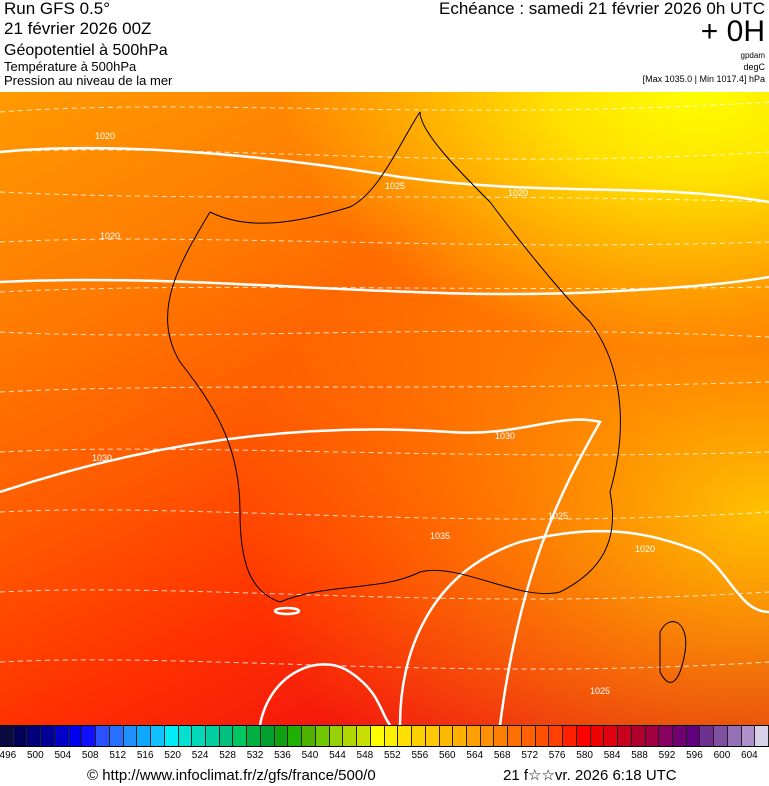  I want to click on color-scale-label: 552, so click(392, 755).